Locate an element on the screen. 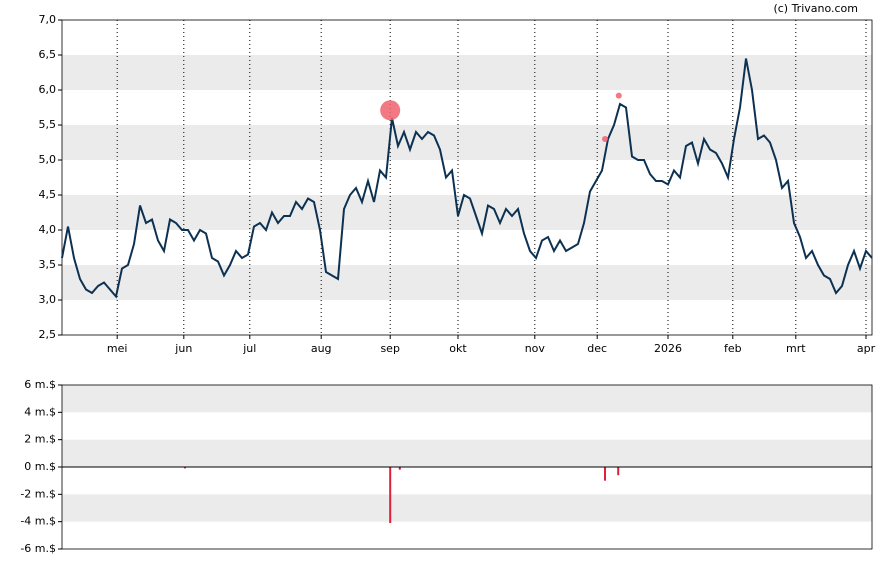 The image size is (888, 569). y-tick-label: -2 m.$ is located at coordinates (38, 493).